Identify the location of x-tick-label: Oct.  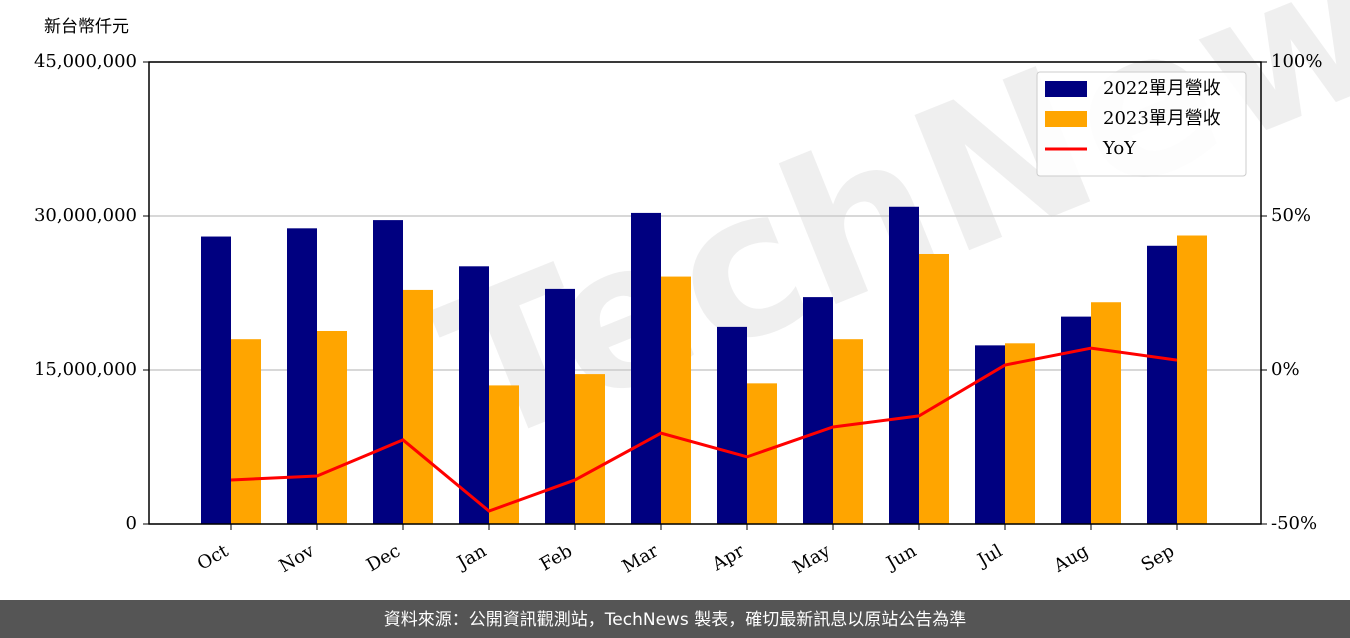
(213, 557).